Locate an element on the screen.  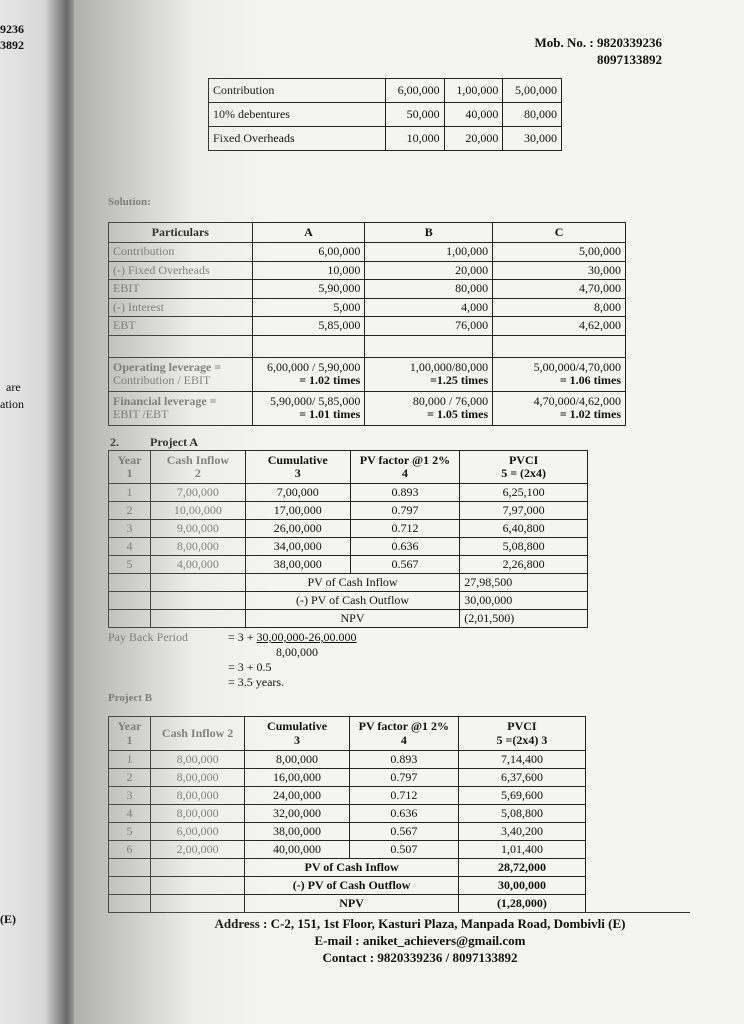
table-row: NPV (1,28,000) is located at coordinates (347, 903).